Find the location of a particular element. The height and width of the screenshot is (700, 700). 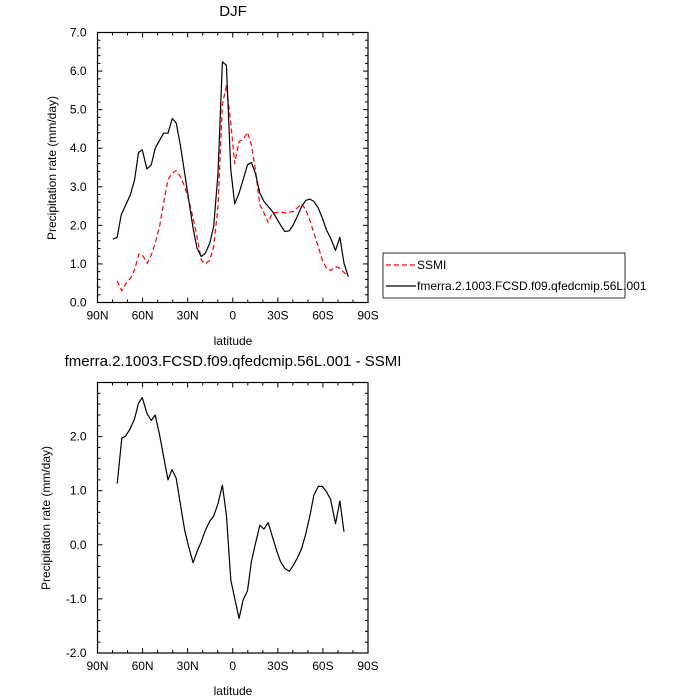

legend-box is located at coordinates (504, 275).